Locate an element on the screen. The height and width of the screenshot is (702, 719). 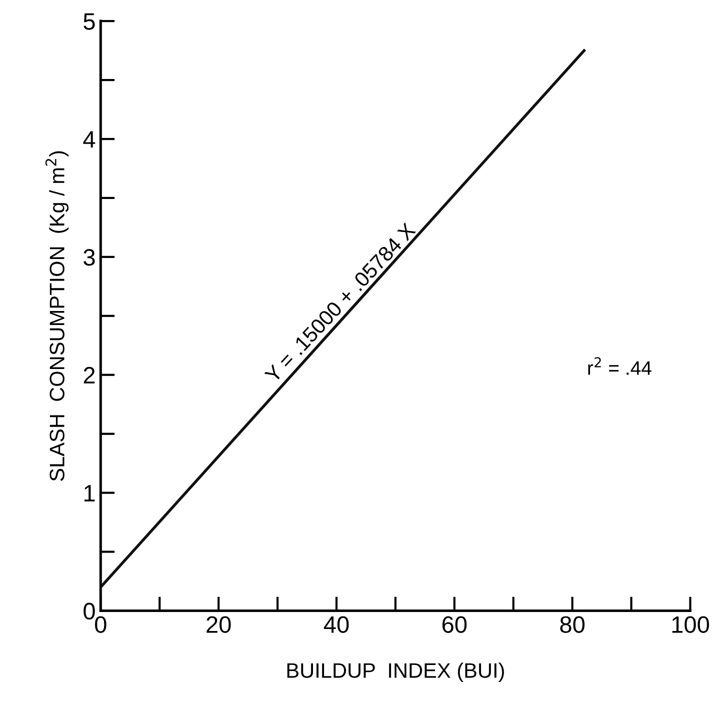
x-tick-label: 60 is located at coordinates (454, 624).